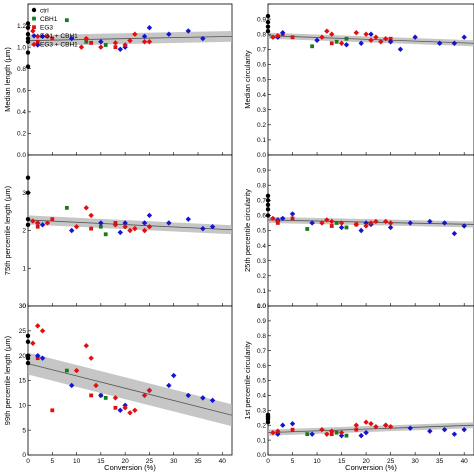 The width and height of the screenshot is (474, 476). I want to click on x-tick-label: 0, so click(268, 461).